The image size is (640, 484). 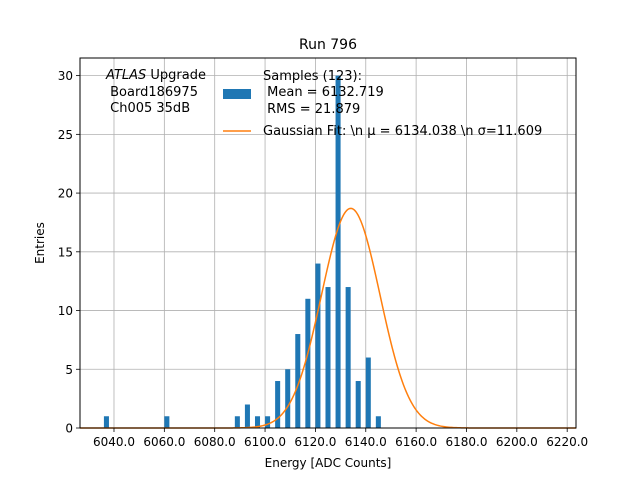 I want to click on y-axis-ticks: 0 5 10 15 20 25 30, so click(x=69, y=252).